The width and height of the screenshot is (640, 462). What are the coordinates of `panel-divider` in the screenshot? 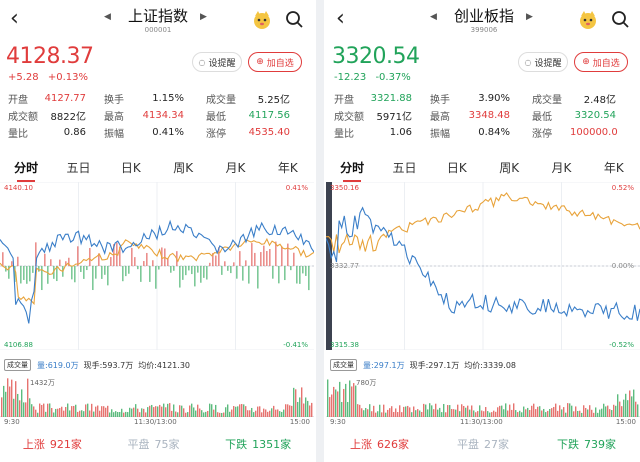 It's located at (320, 231).